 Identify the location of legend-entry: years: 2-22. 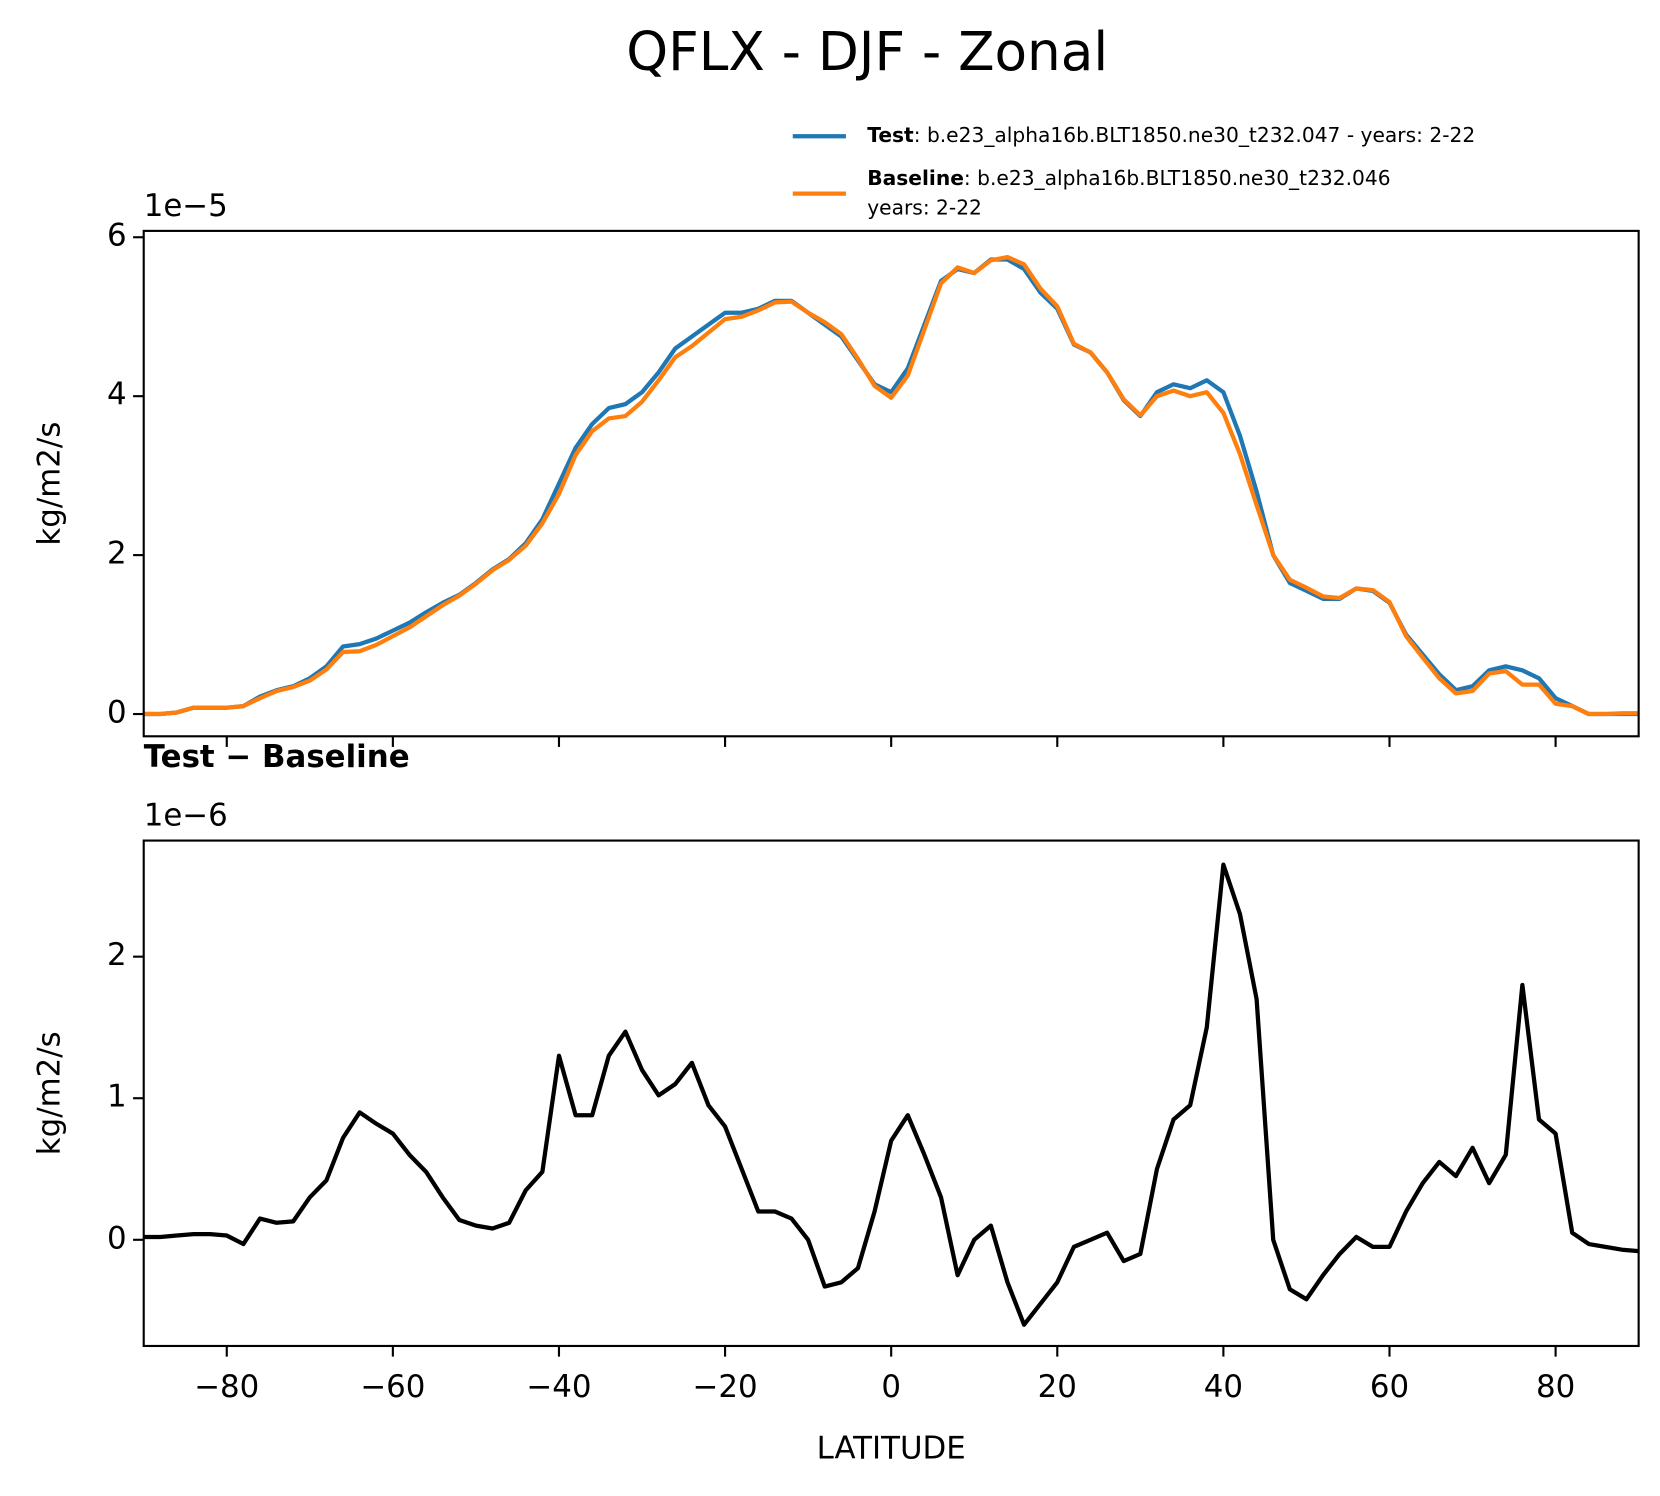
(924, 207).